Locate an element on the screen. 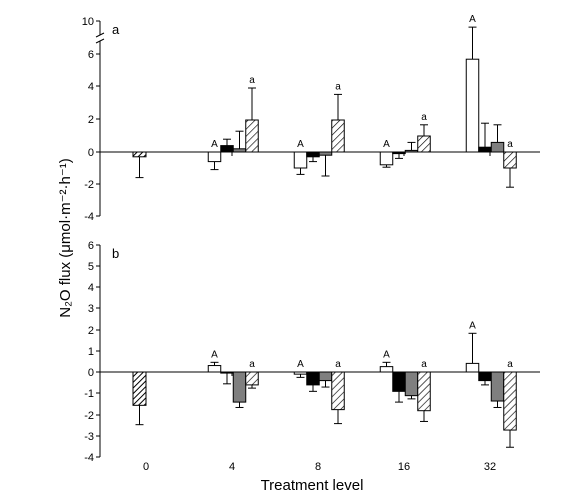  y-tick-label: 3 is located at coordinates (91, 309).